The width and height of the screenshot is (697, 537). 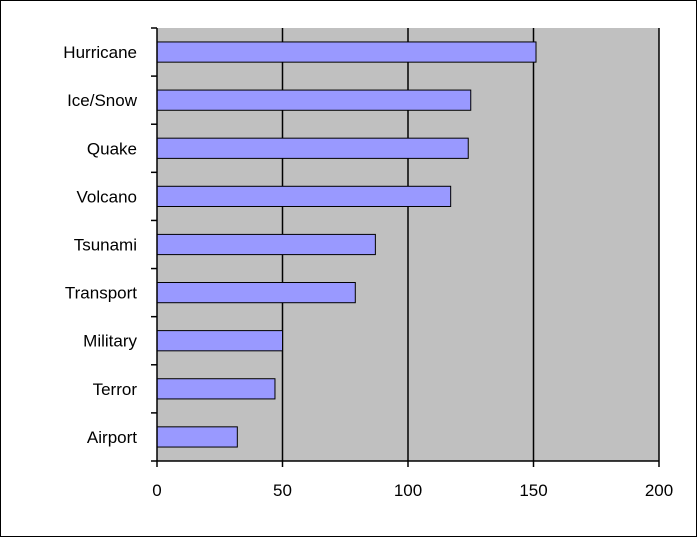 I want to click on category-label: Hurricane, so click(x=100, y=52).